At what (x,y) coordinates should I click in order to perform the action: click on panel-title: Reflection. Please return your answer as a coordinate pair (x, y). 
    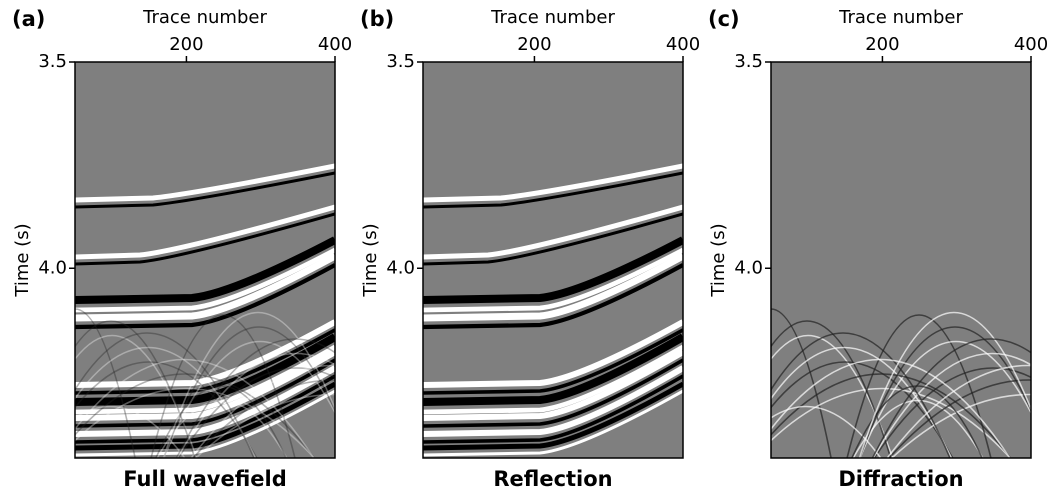
    Looking at the image, I should click on (552, 478).